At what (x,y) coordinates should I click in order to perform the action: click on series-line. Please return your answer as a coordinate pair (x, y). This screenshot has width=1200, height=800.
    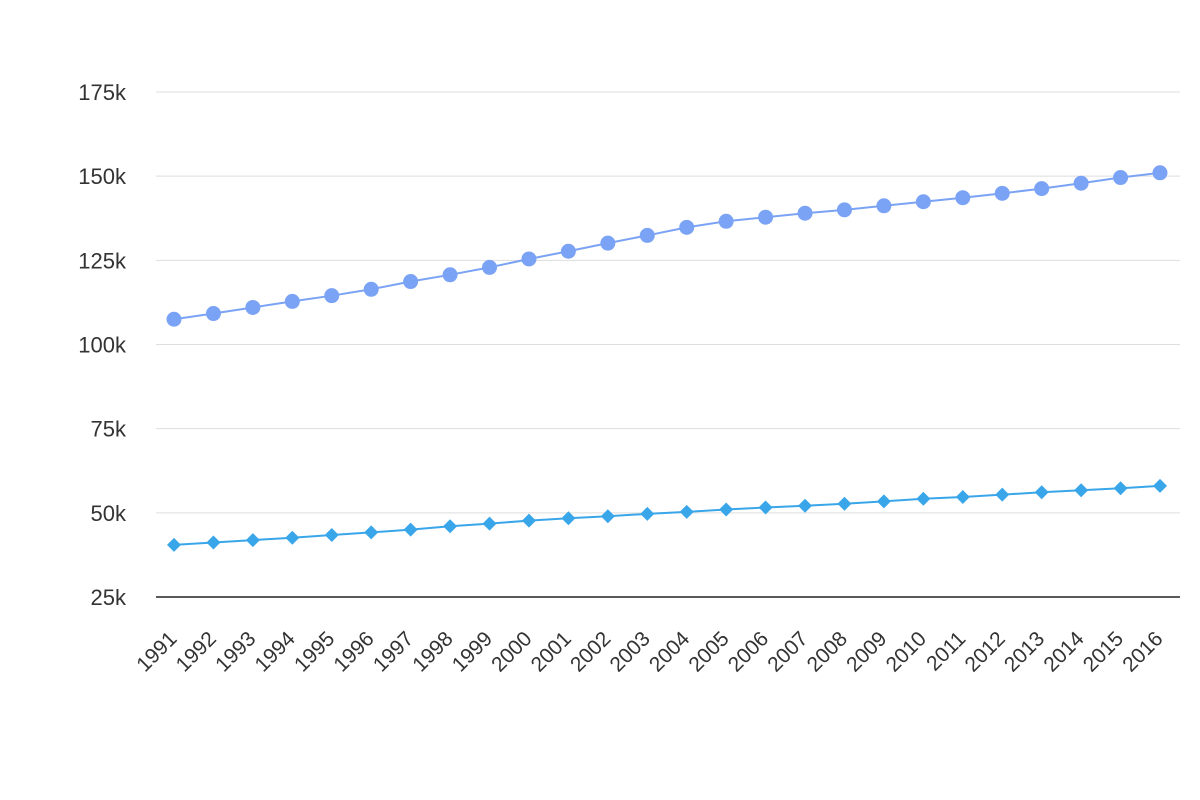
    Looking at the image, I should click on (667, 515).